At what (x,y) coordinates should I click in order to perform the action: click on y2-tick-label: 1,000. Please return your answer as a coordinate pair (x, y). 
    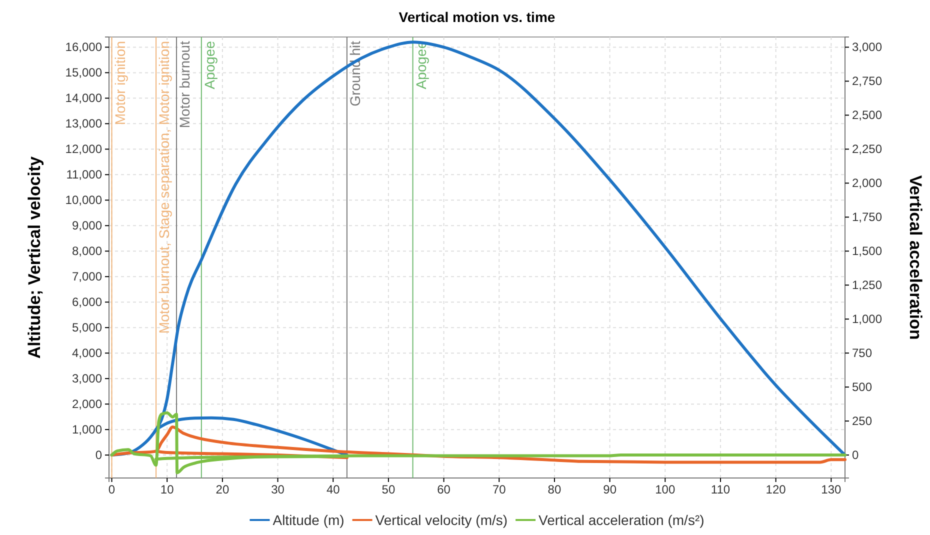
    Looking at the image, I should click on (867, 319).